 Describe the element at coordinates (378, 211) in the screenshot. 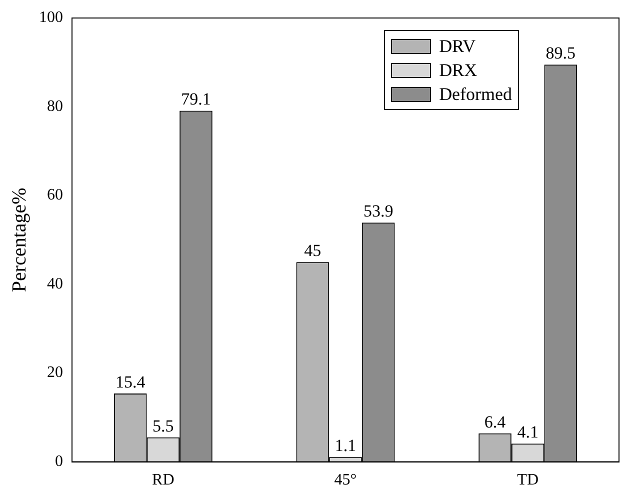

I see `data-label: 53.9` at that location.